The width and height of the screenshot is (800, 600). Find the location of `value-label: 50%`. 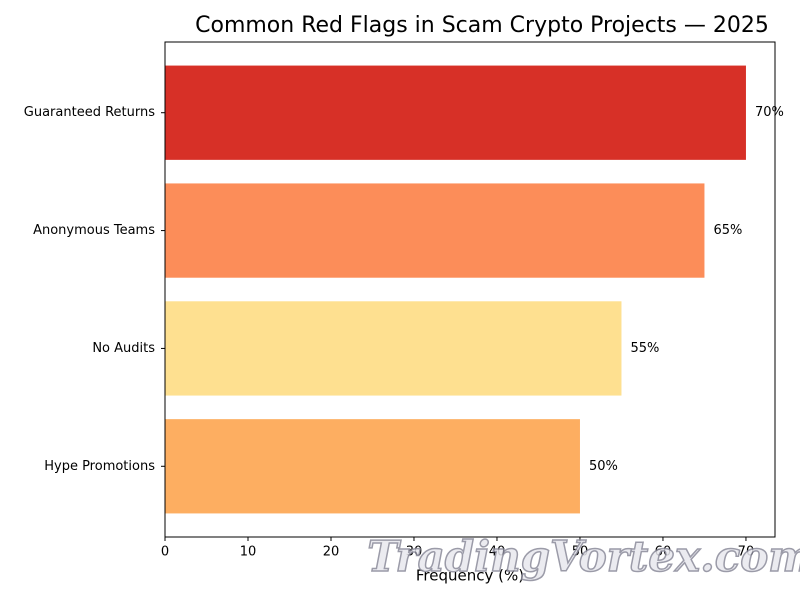

value-label: 50% is located at coordinates (603, 466).